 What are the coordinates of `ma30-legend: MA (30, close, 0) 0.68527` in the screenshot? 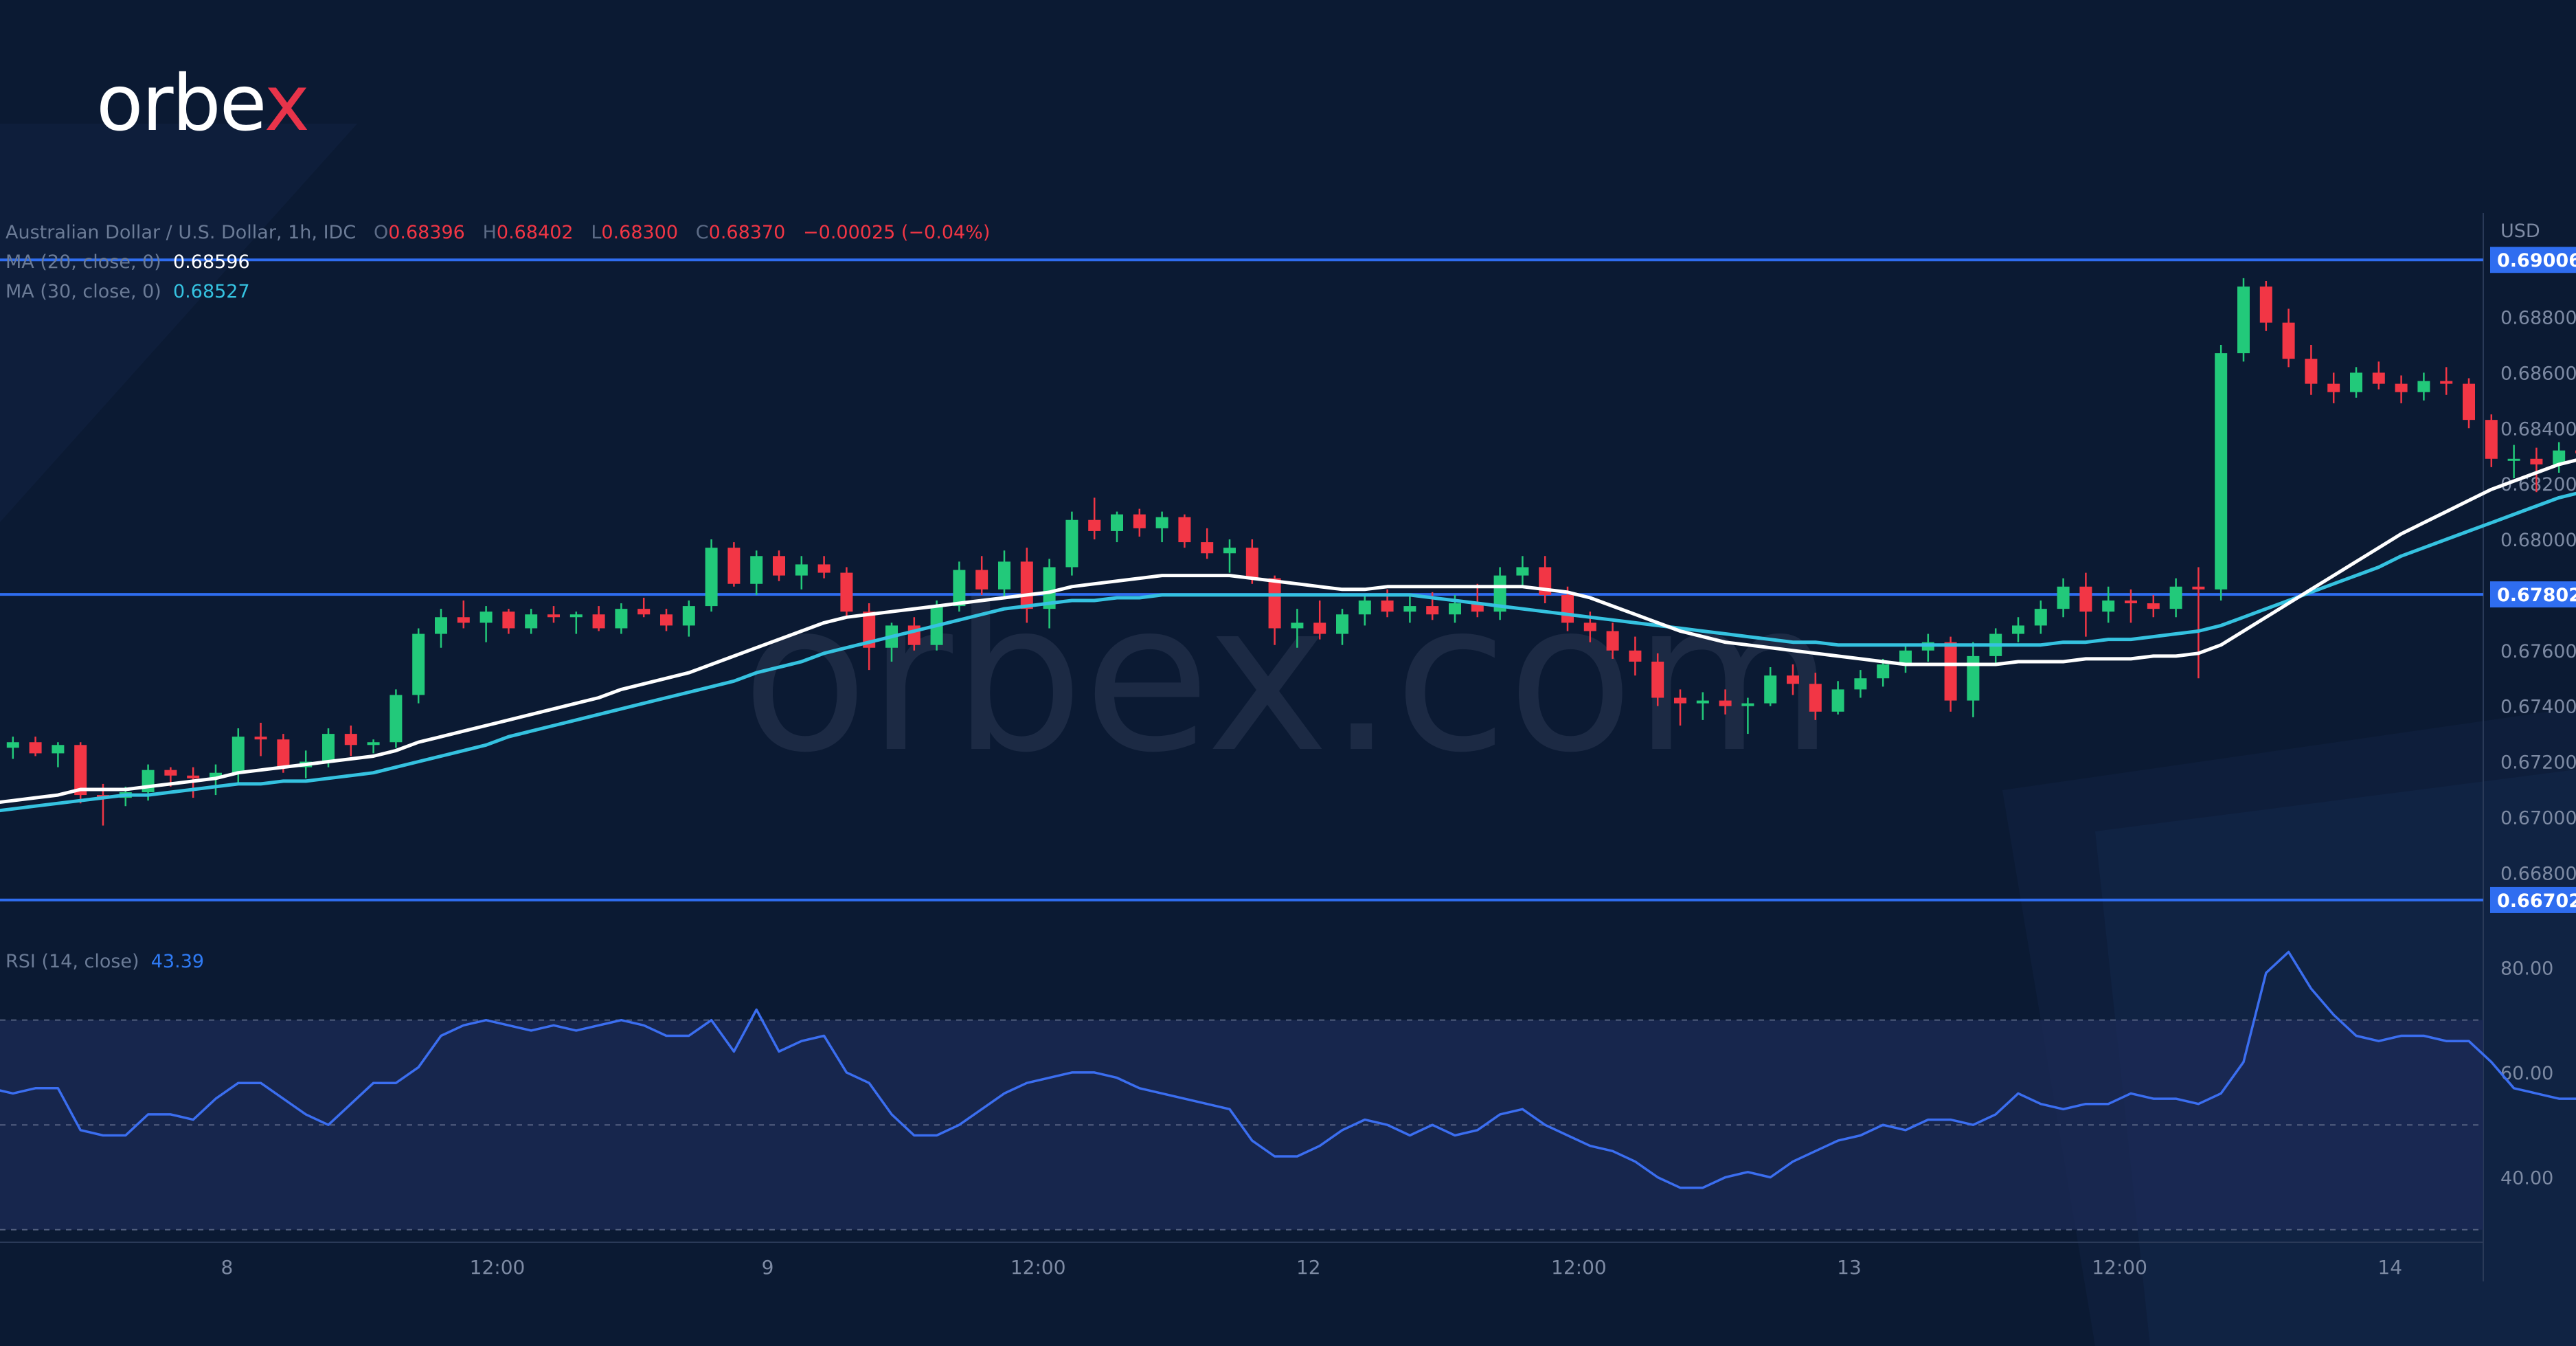 It's located at (127, 291).